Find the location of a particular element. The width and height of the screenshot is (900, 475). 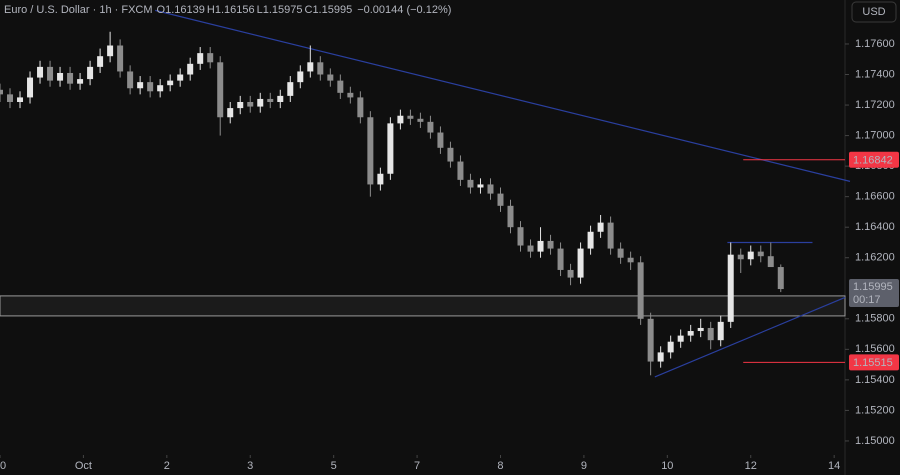

x-tick-label: 9 is located at coordinates (584, 466).